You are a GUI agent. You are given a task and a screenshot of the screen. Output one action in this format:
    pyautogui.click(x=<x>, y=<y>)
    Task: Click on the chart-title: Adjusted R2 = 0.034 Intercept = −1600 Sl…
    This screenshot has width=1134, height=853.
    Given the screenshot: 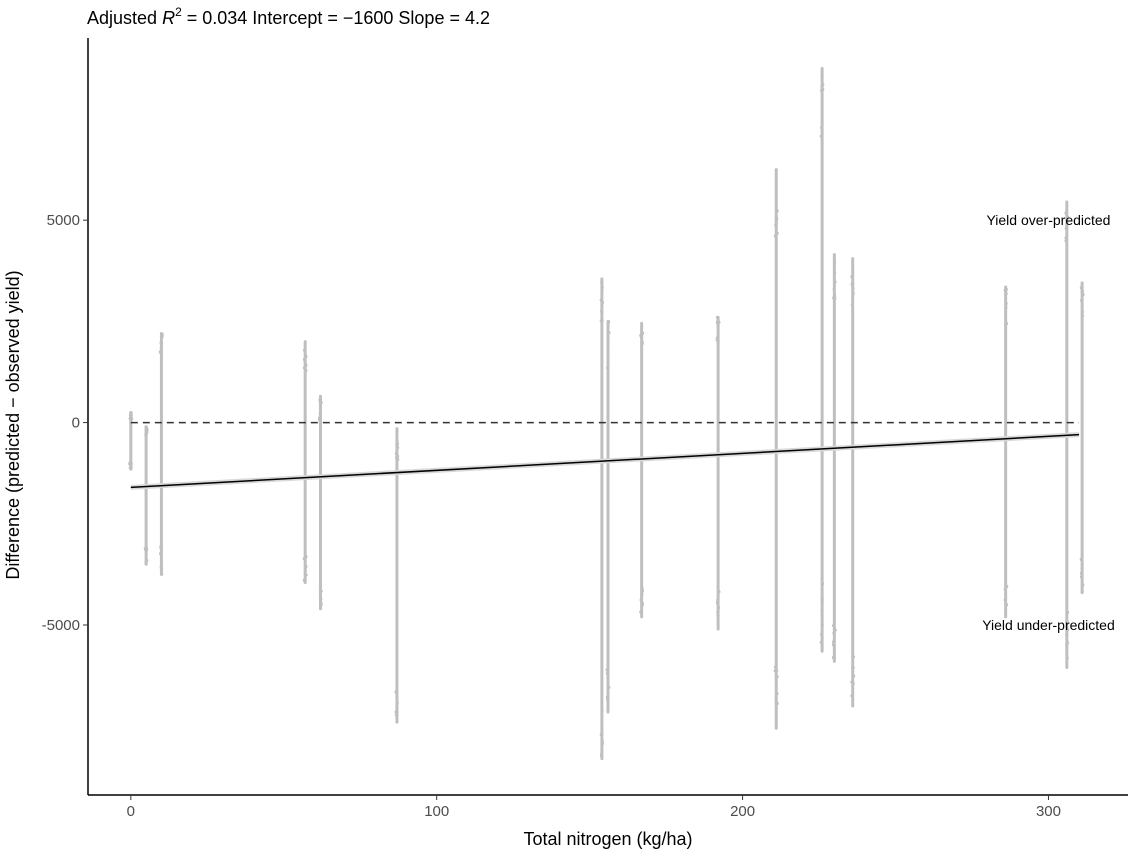 What is the action you would take?
    pyautogui.click(x=288, y=16)
    